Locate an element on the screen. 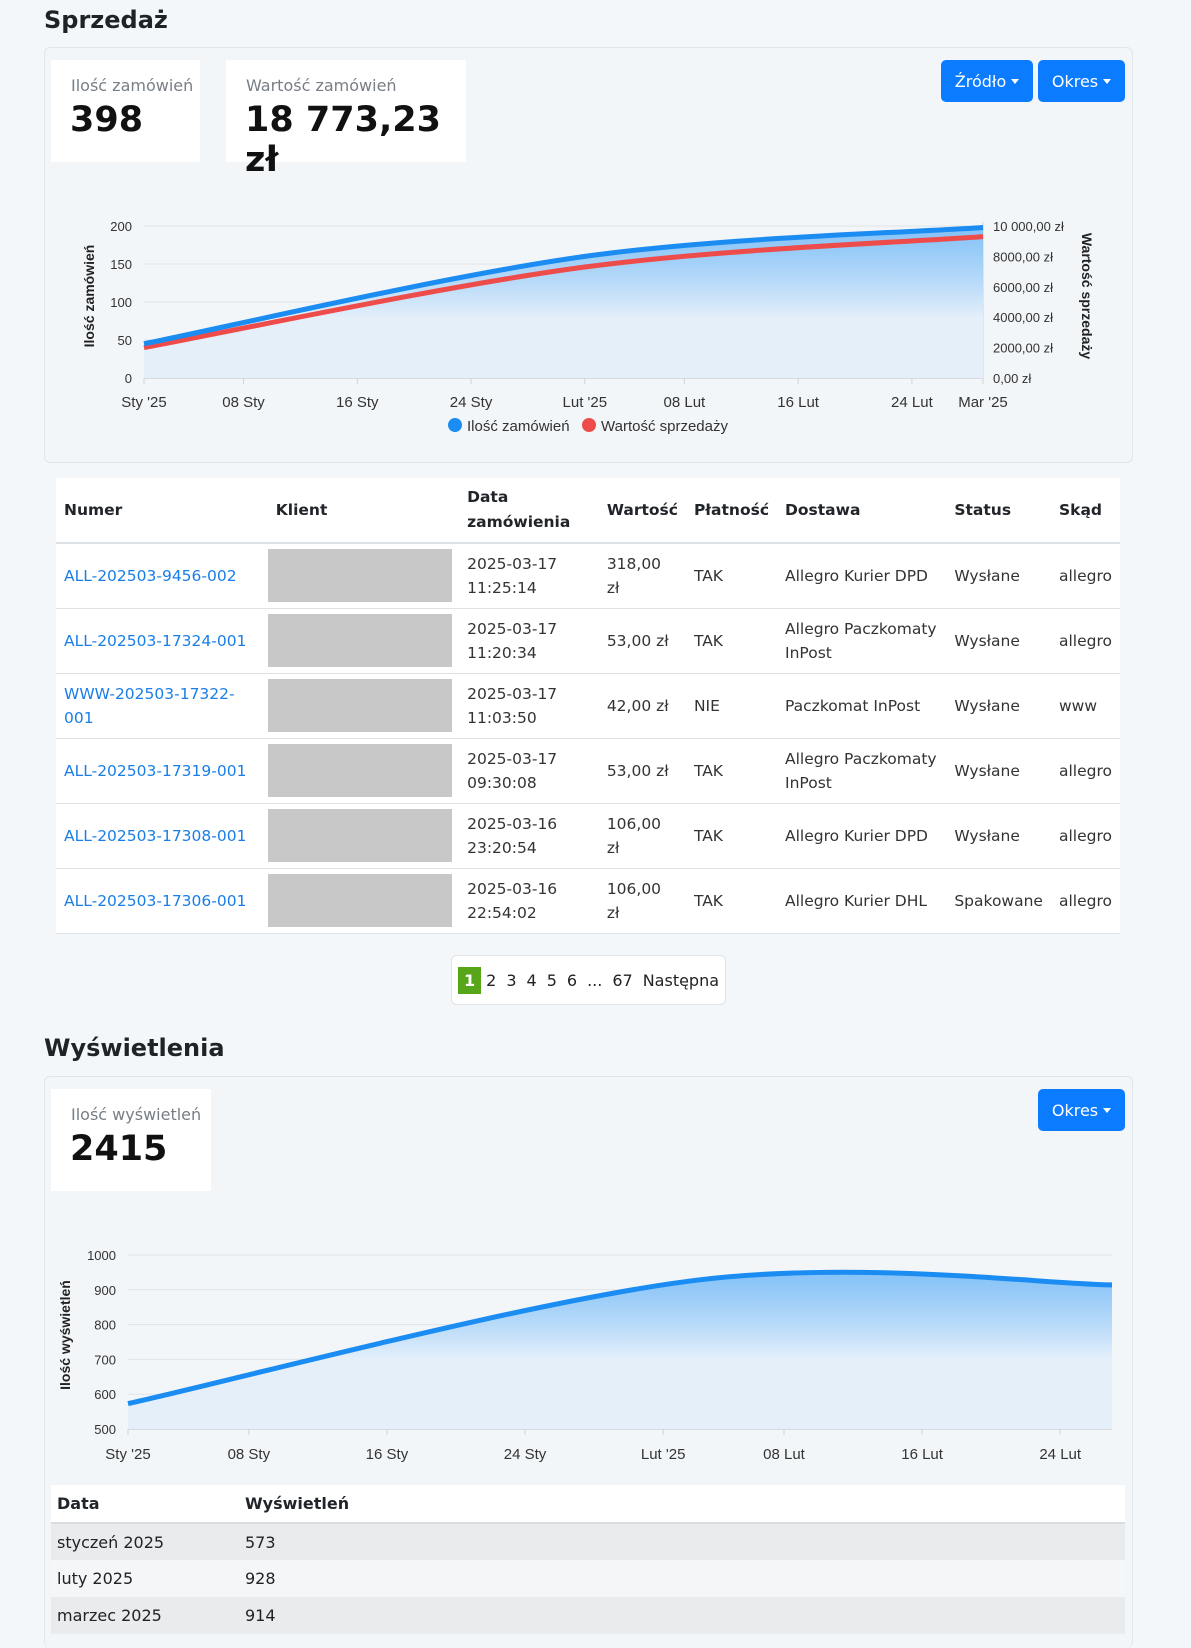 This screenshot has width=1191, height=1648. page-link-5: 5 is located at coordinates (551, 980).